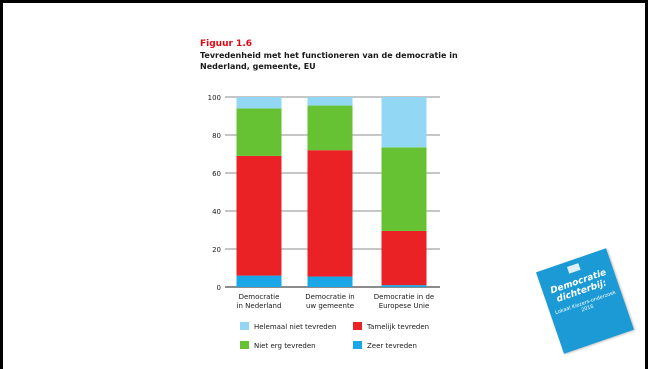 This screenshot has height=369, width=648. Describe the element at coordinates (214, 98) in the screenshot. I see `y-tick-label: 100` at that location.